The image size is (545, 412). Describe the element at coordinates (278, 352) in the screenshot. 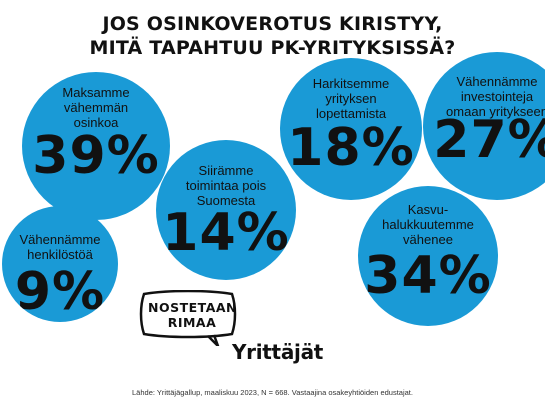

I see `yrittajat-logo: Yrittäjät` at that location.